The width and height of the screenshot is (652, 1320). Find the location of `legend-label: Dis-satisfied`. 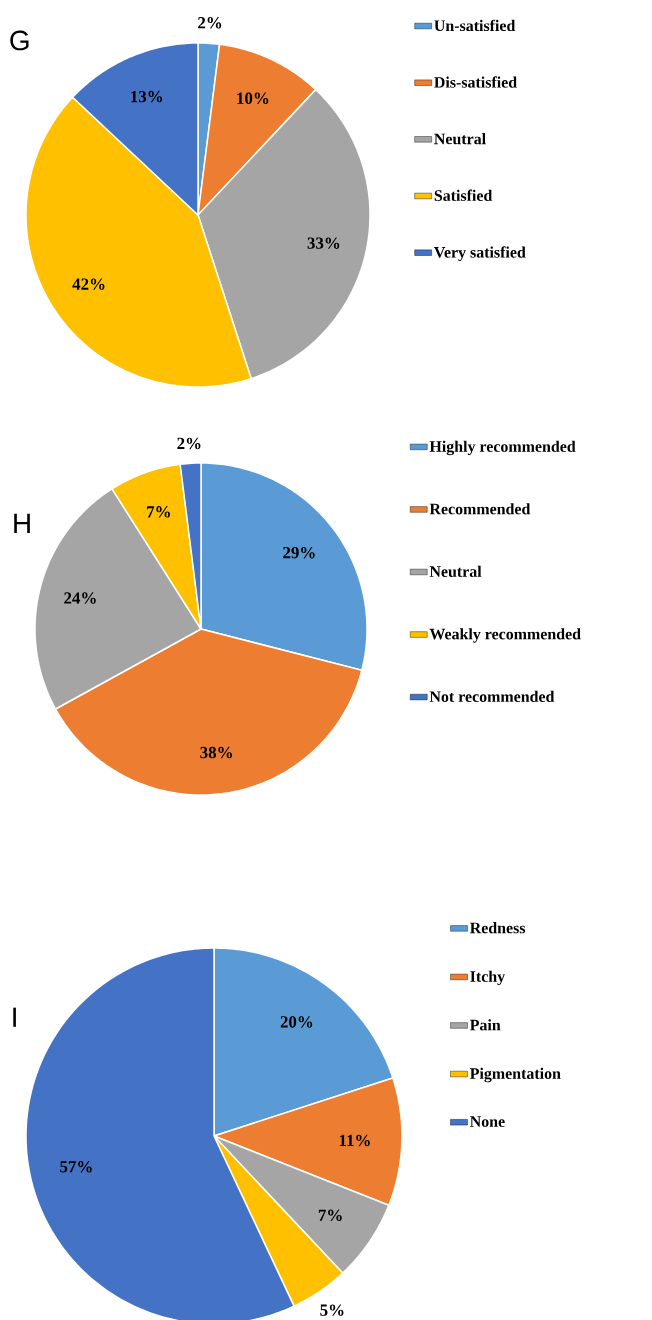

legend-label: Dis-satisfied is located at coordinates (475, 82).